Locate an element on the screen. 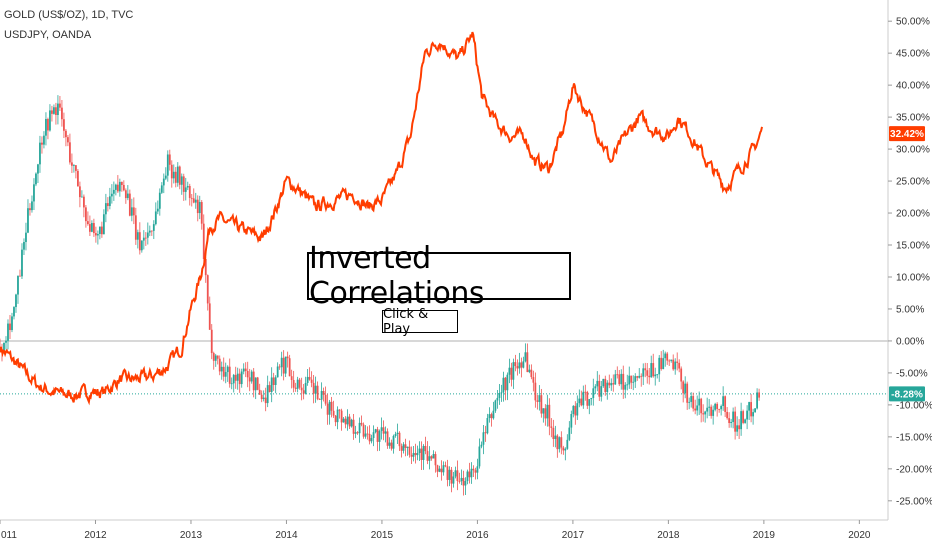 Image resolution: width=932 pixels, height=550 pixels. x-tick-label: 2018 is located at coordinates (668, 535).